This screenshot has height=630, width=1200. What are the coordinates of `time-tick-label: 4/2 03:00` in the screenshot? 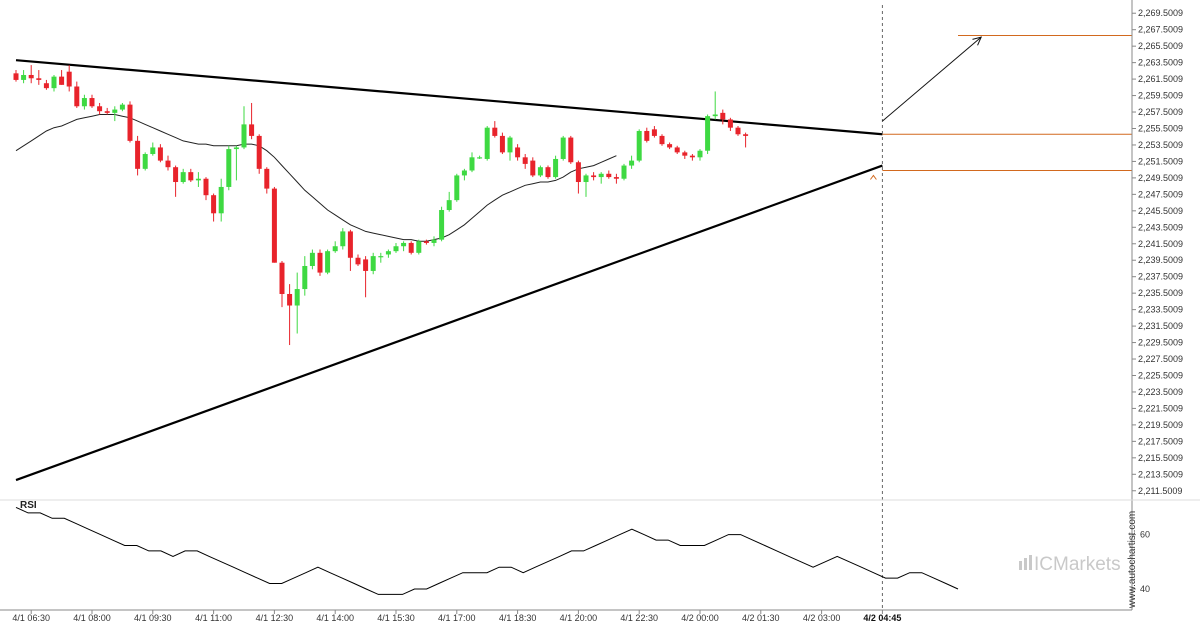 It's located at (822, 618).